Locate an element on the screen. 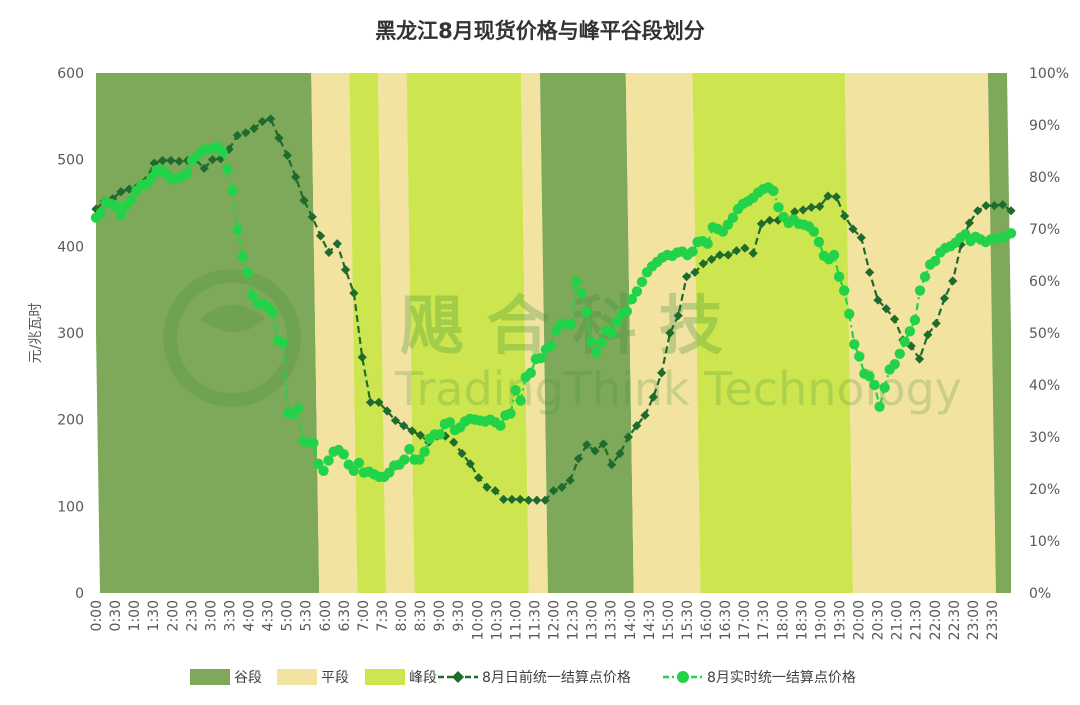 The height and width of the screenshot is (705, 1080). x-tick-label: 23:00 is located at coordinates (974, 620).